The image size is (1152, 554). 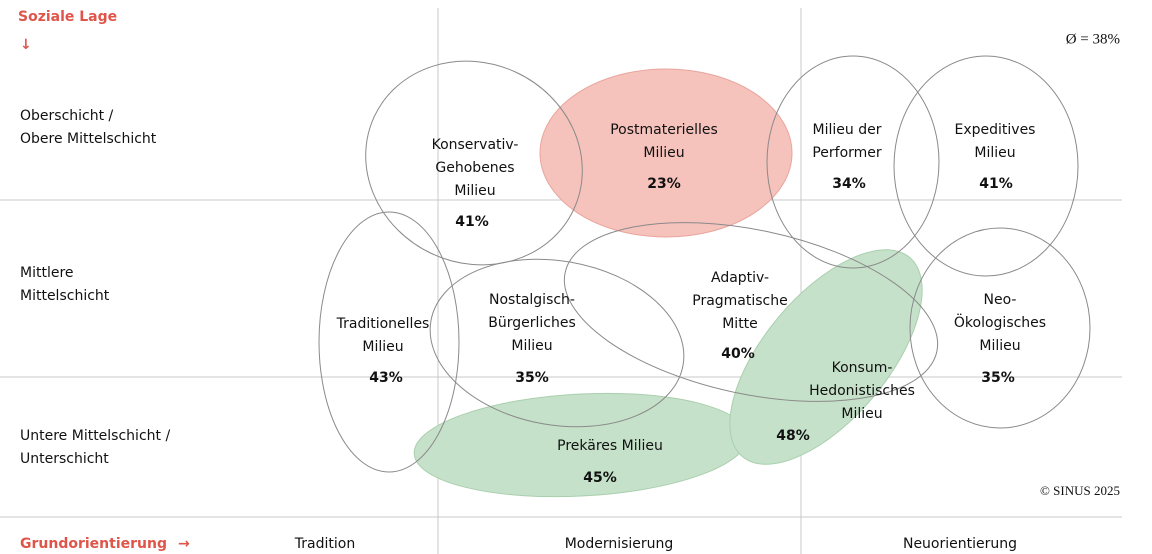 What do you see at coordinates (862, 368) in the screenshot?
I see `milieu-label: Konsum-` at bounding box center [862, 368].